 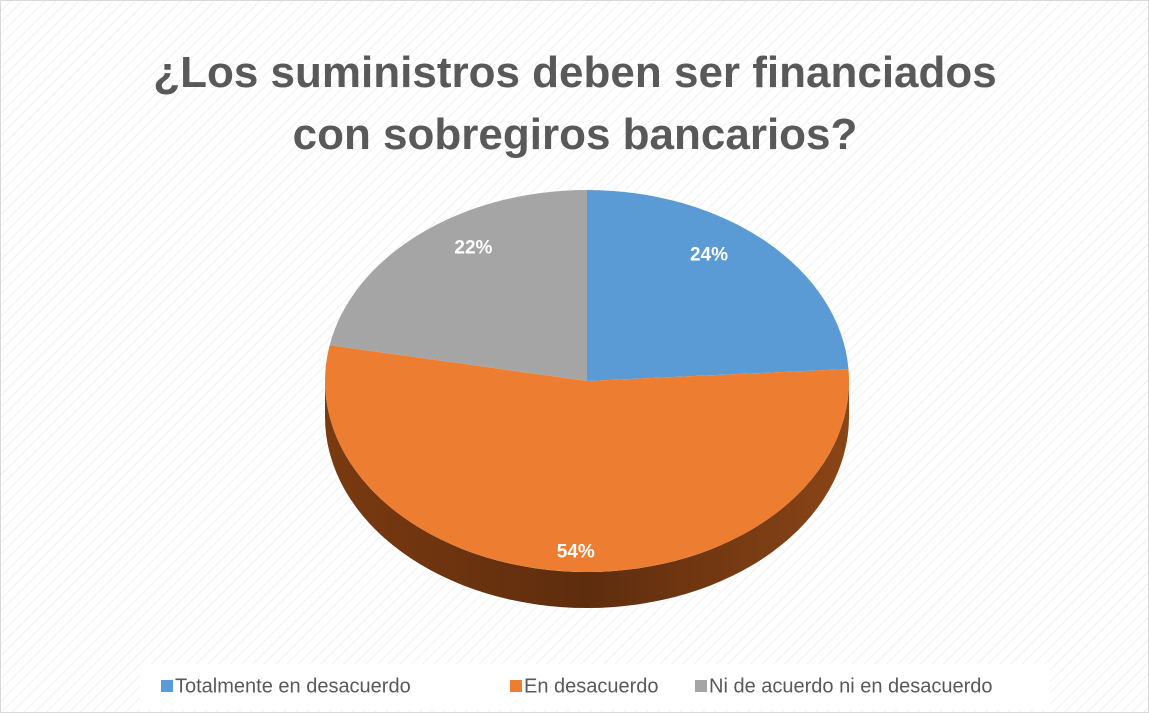 What do you see at coordinates (473, 248) in the screenshot?
I see `data-label: 22%` at bounding box center [473, 248].